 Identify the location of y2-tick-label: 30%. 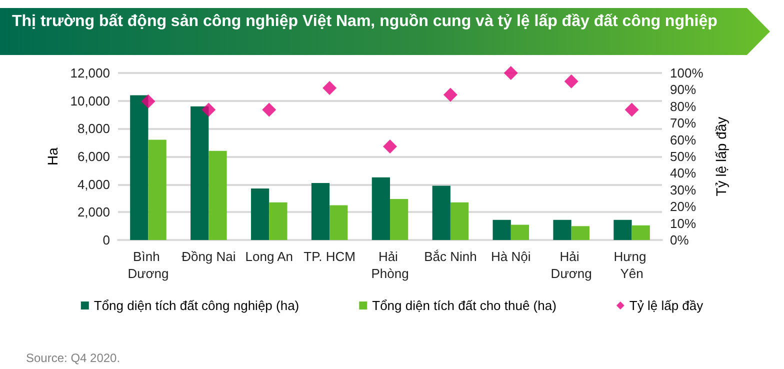
(683, 190).